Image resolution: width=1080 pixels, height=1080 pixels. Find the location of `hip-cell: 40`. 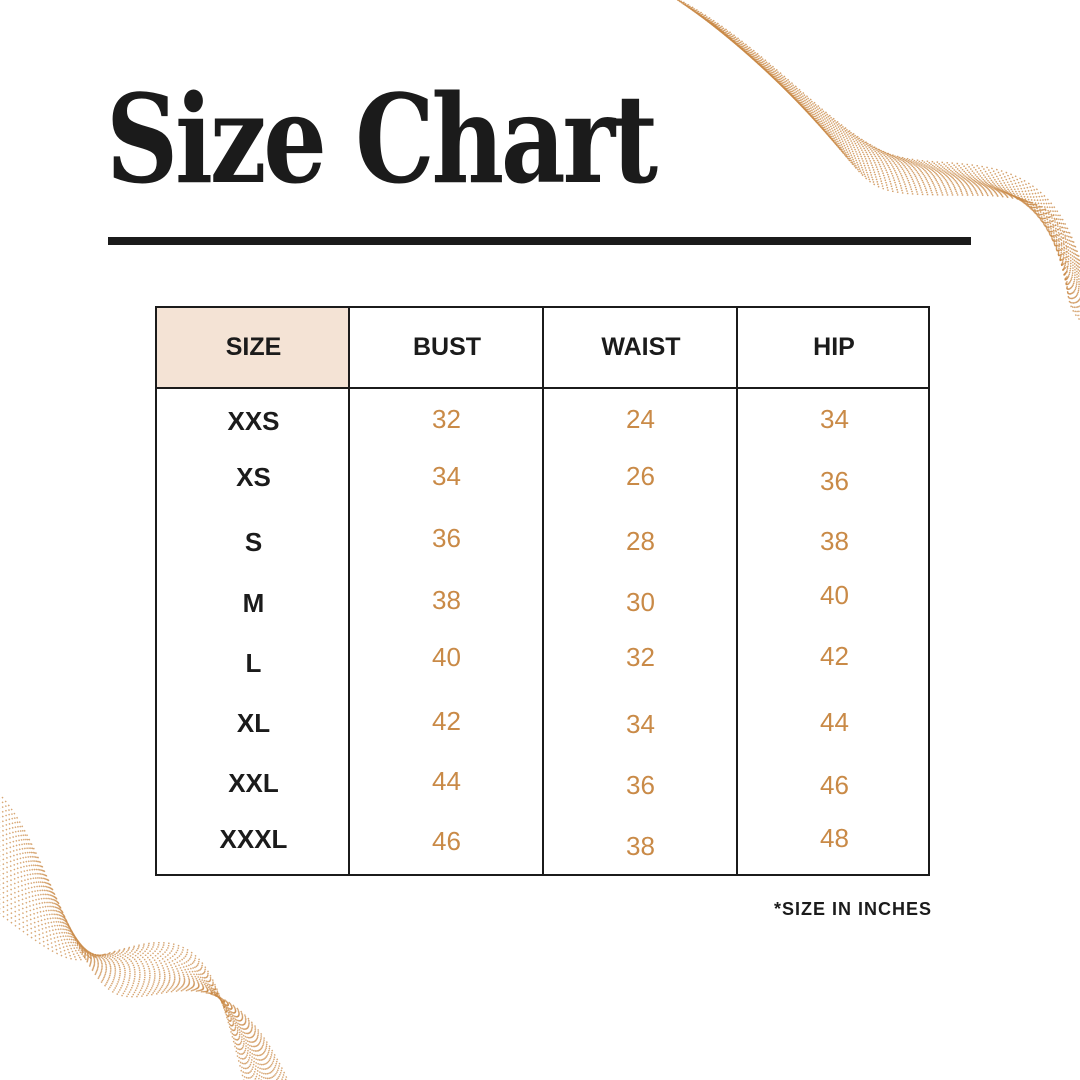

hip-cell: 40 is located at coordinates (834, 595).